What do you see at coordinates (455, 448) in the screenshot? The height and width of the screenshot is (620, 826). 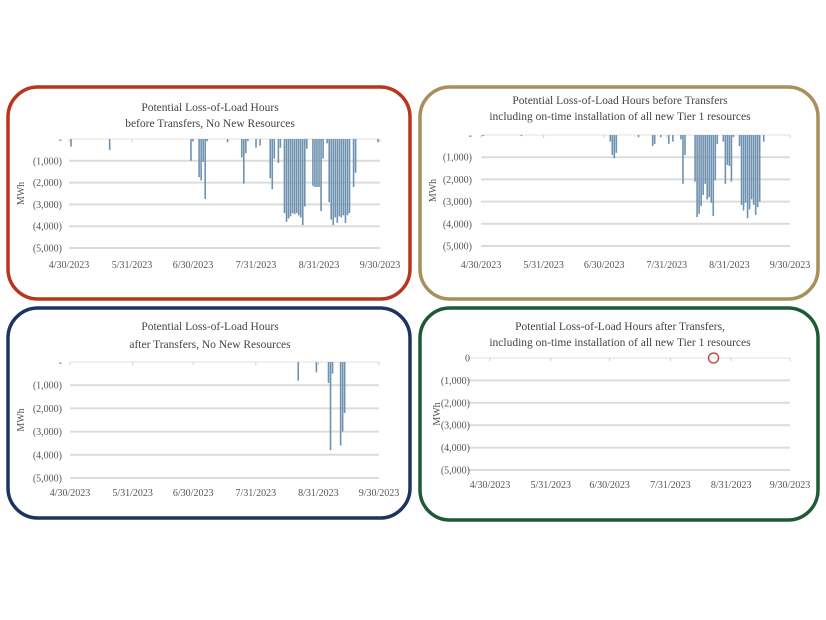 I see `y-tick-label: (4,000)` at bounding box center [455, 448].